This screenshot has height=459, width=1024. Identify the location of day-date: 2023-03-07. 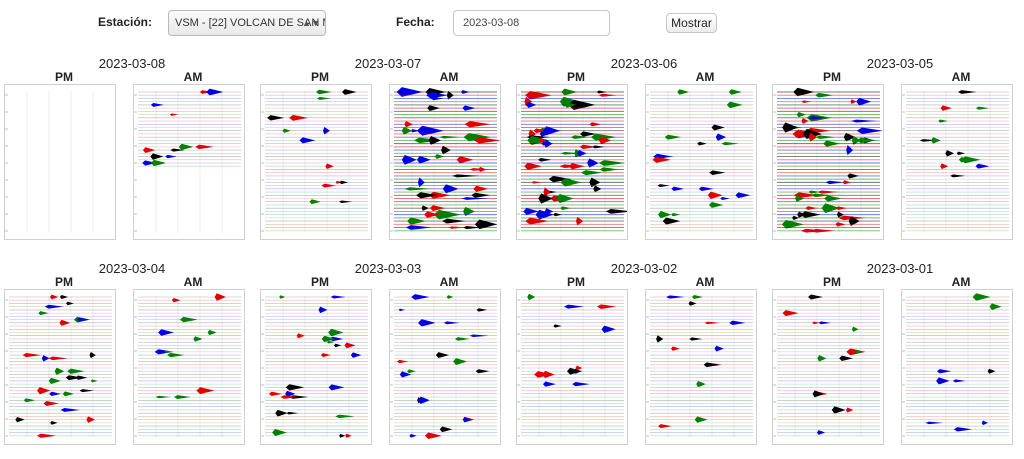
(388, 63).